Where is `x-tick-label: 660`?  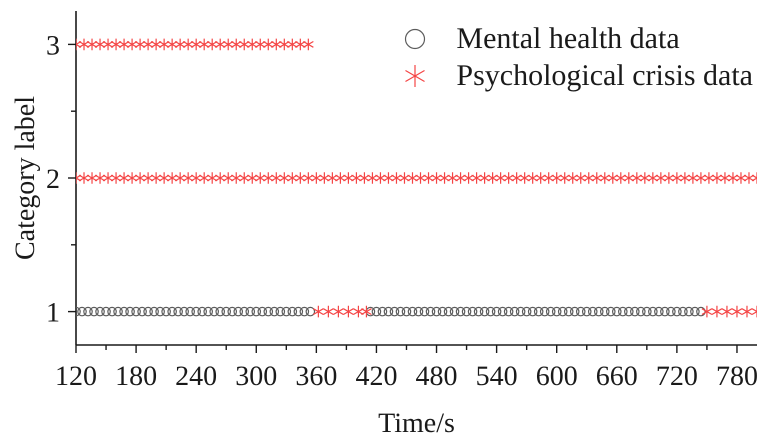 x-tick-label: 660 is located at coordinates (617, 376).